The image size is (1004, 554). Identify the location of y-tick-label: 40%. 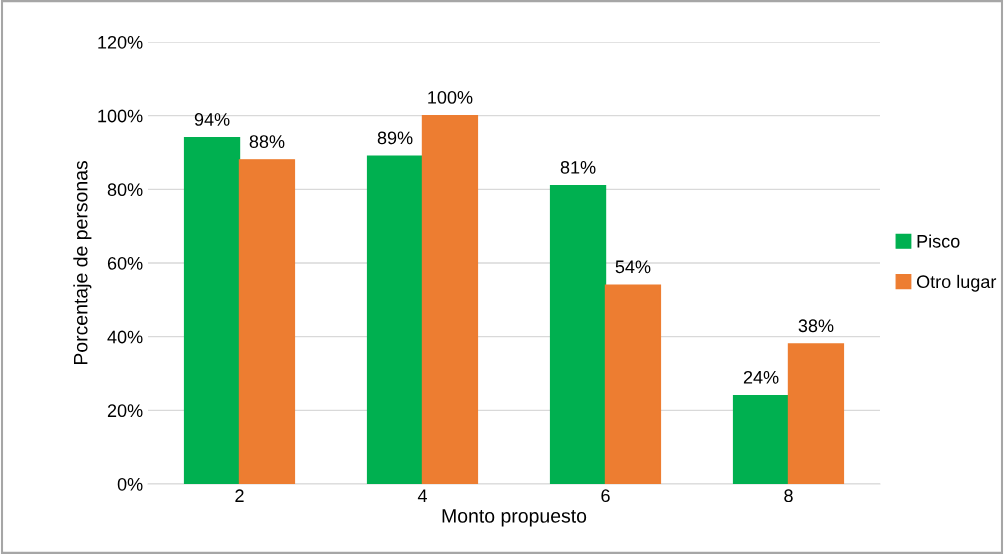
(125, 337).